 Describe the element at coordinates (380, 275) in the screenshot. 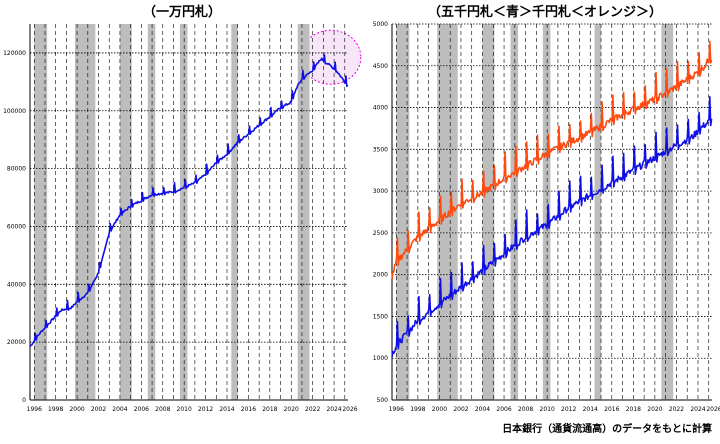

I see `y-tick-label: 2000` at that location.